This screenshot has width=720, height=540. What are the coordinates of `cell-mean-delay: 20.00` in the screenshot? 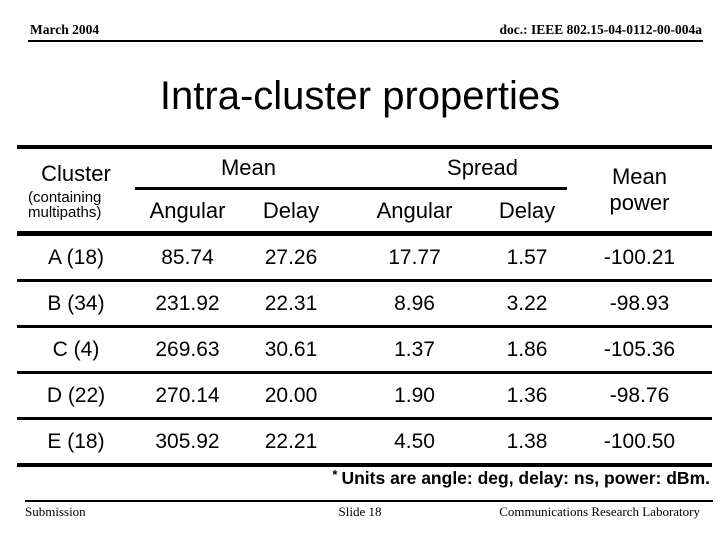 It's located at (291, 395).